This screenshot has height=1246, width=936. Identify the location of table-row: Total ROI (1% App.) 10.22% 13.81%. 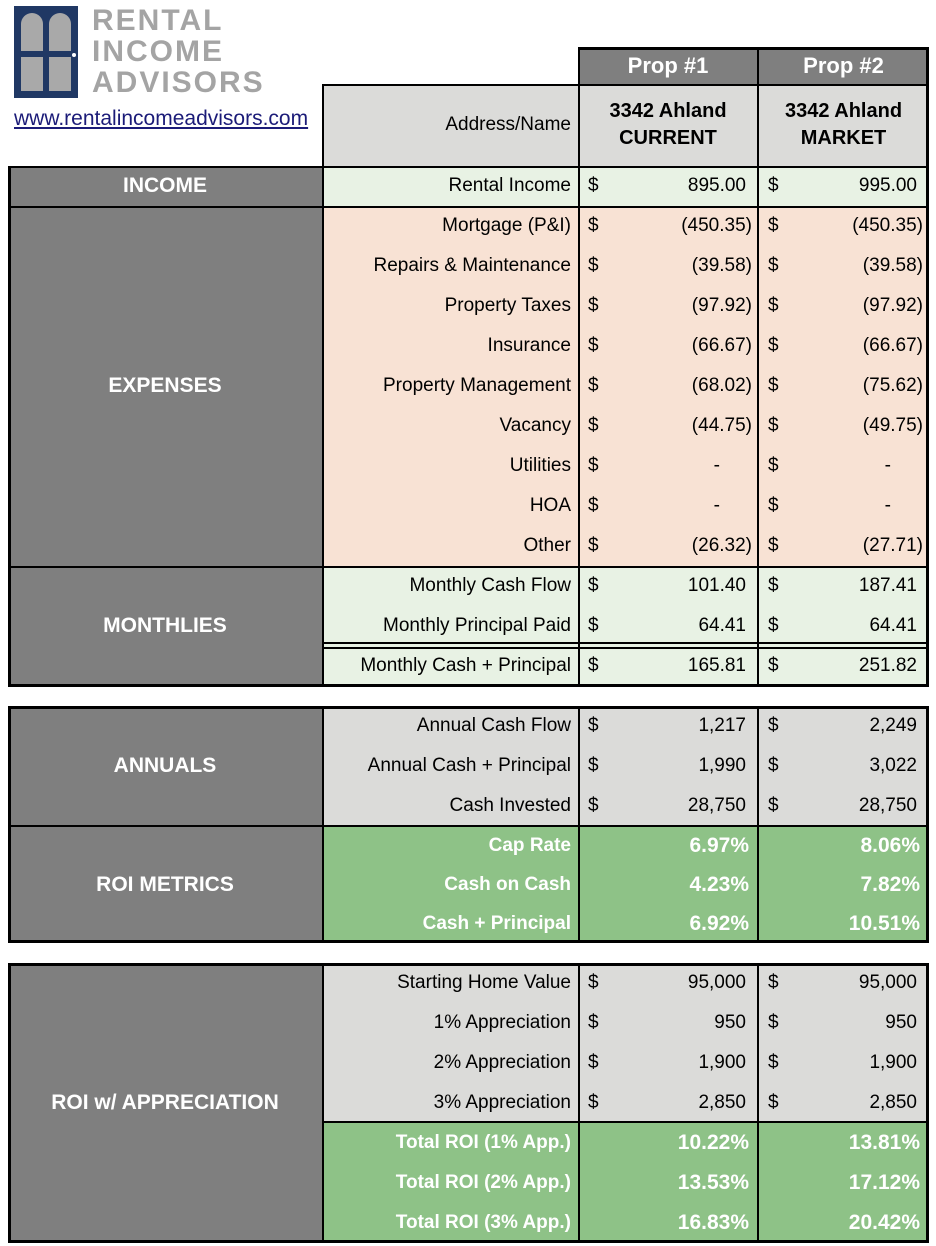
(625, 1143).